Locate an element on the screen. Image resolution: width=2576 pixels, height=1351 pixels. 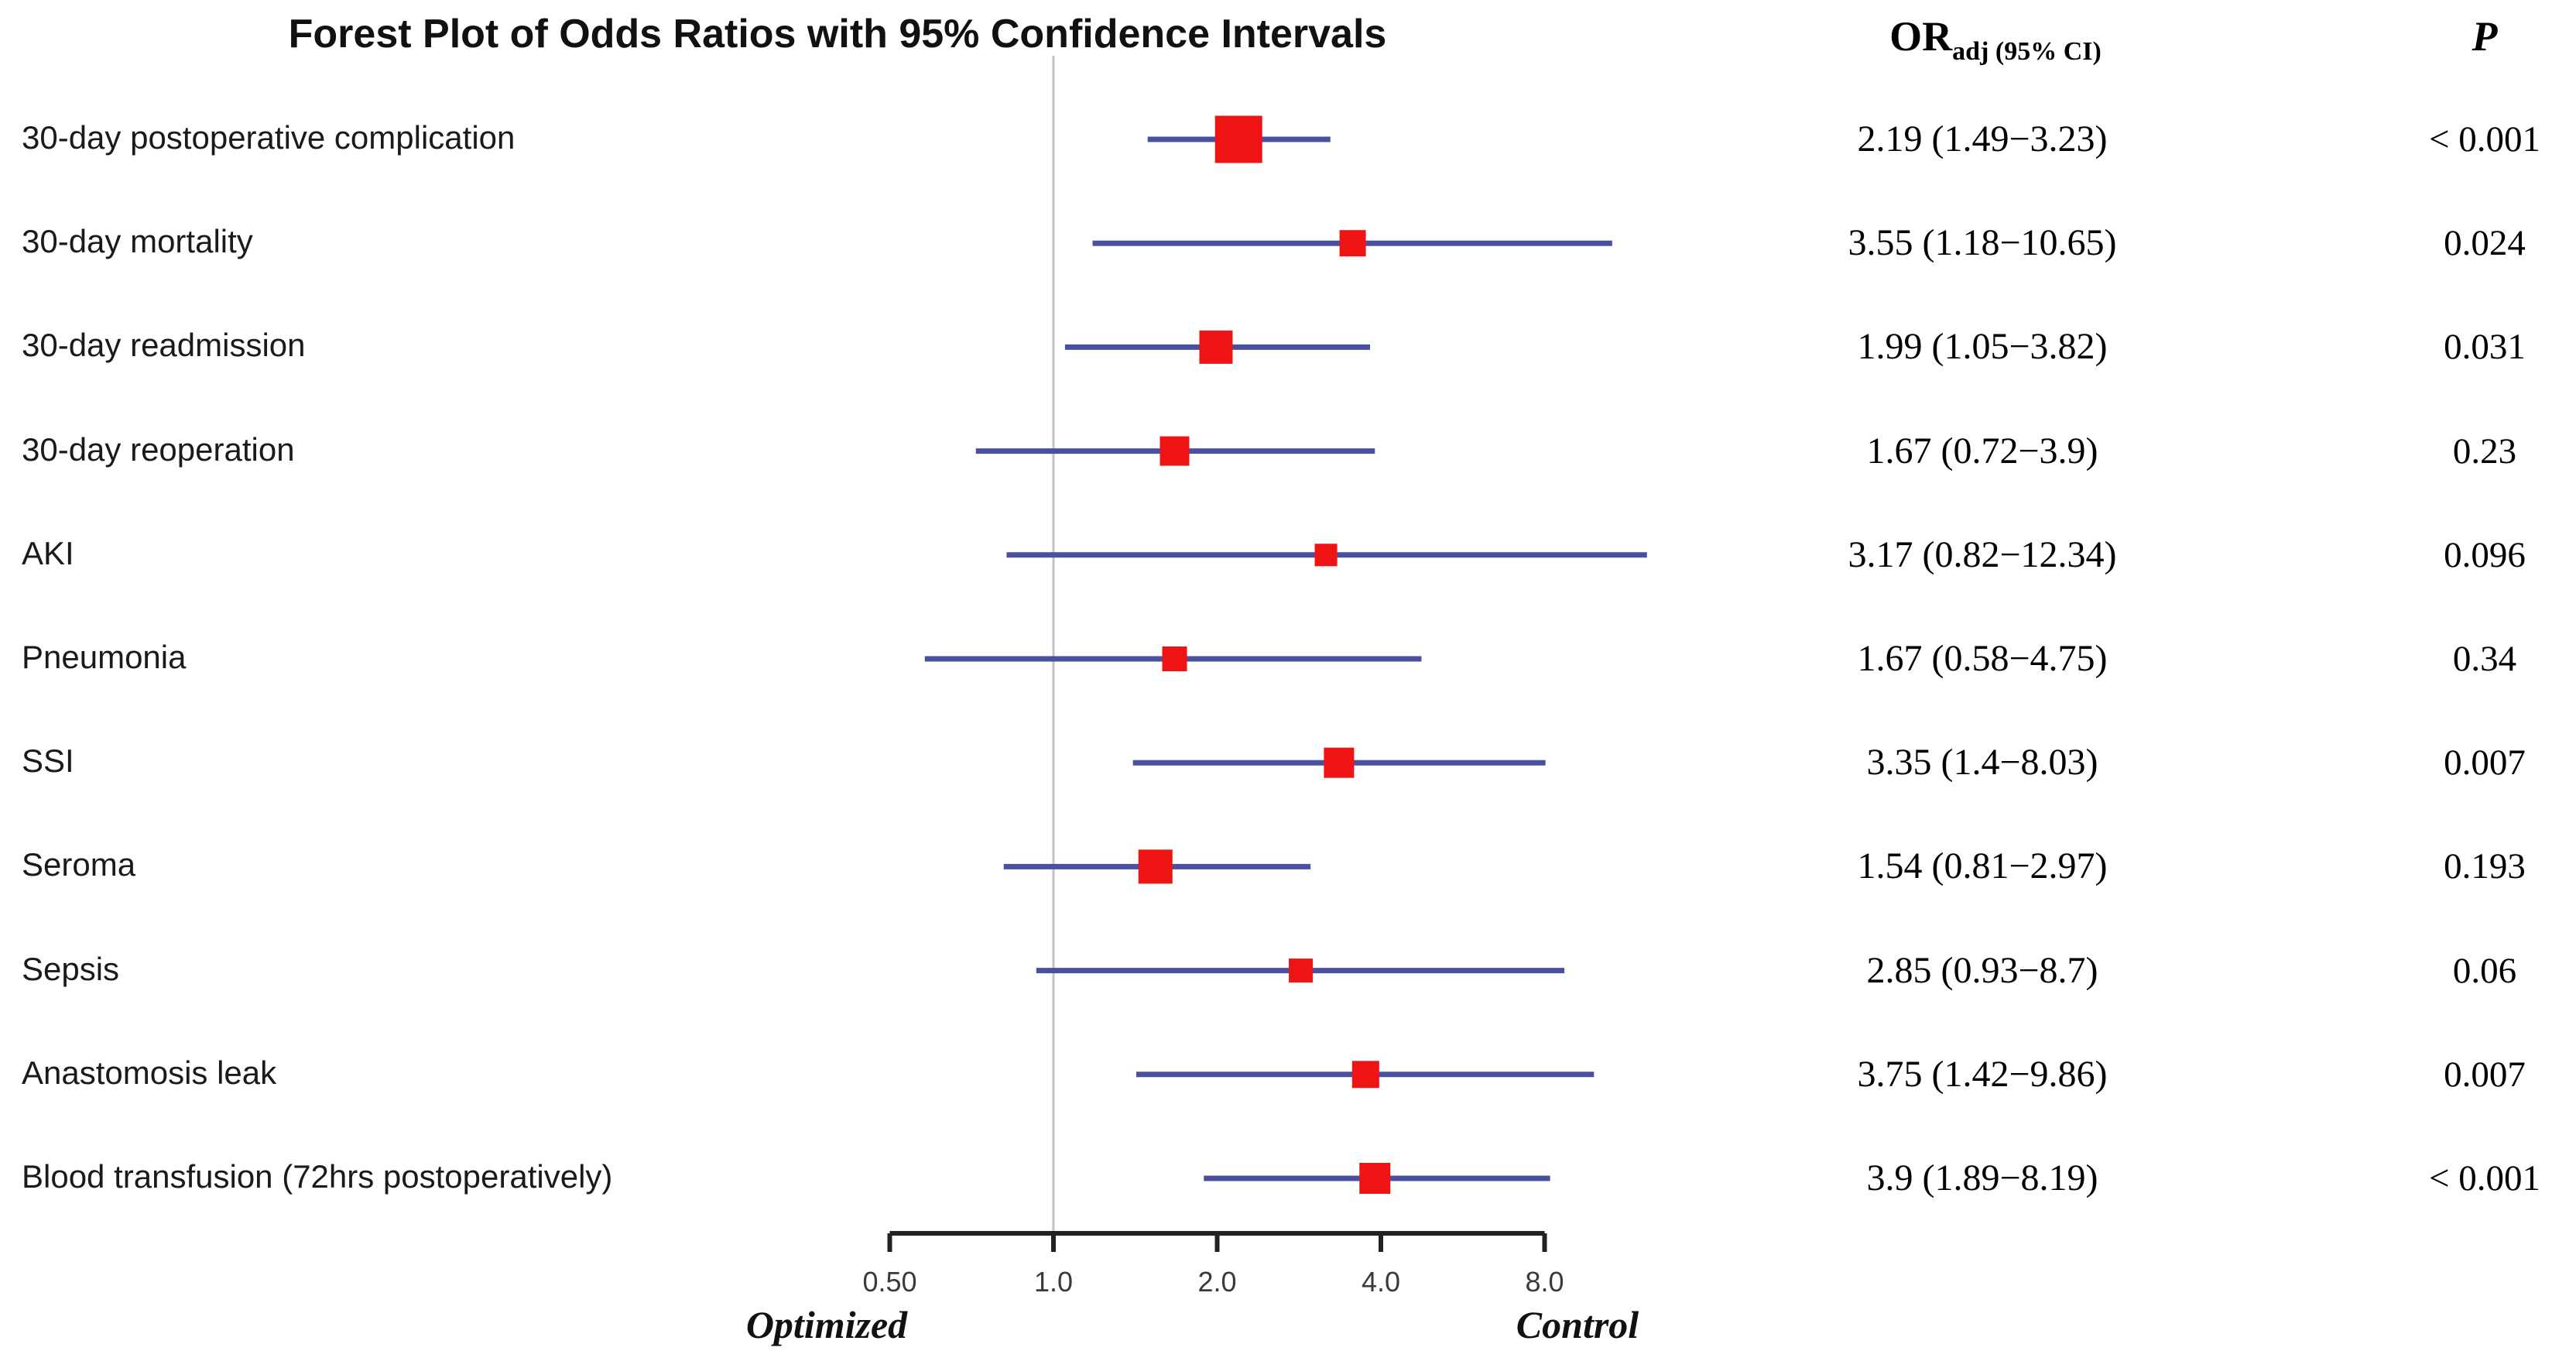
p-value: 0.23 is located at coordinates (2484, 451).